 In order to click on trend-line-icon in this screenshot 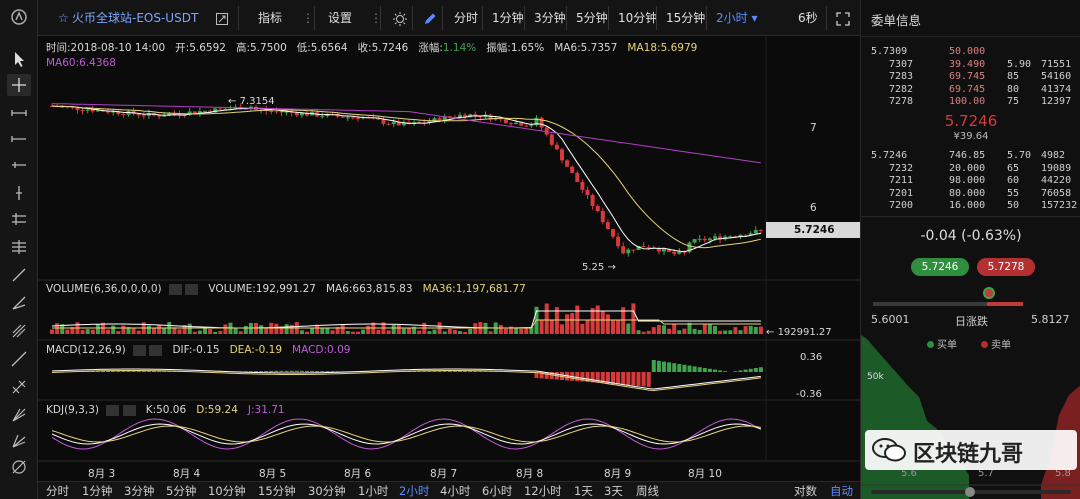, I will do `click(19, 275)`.